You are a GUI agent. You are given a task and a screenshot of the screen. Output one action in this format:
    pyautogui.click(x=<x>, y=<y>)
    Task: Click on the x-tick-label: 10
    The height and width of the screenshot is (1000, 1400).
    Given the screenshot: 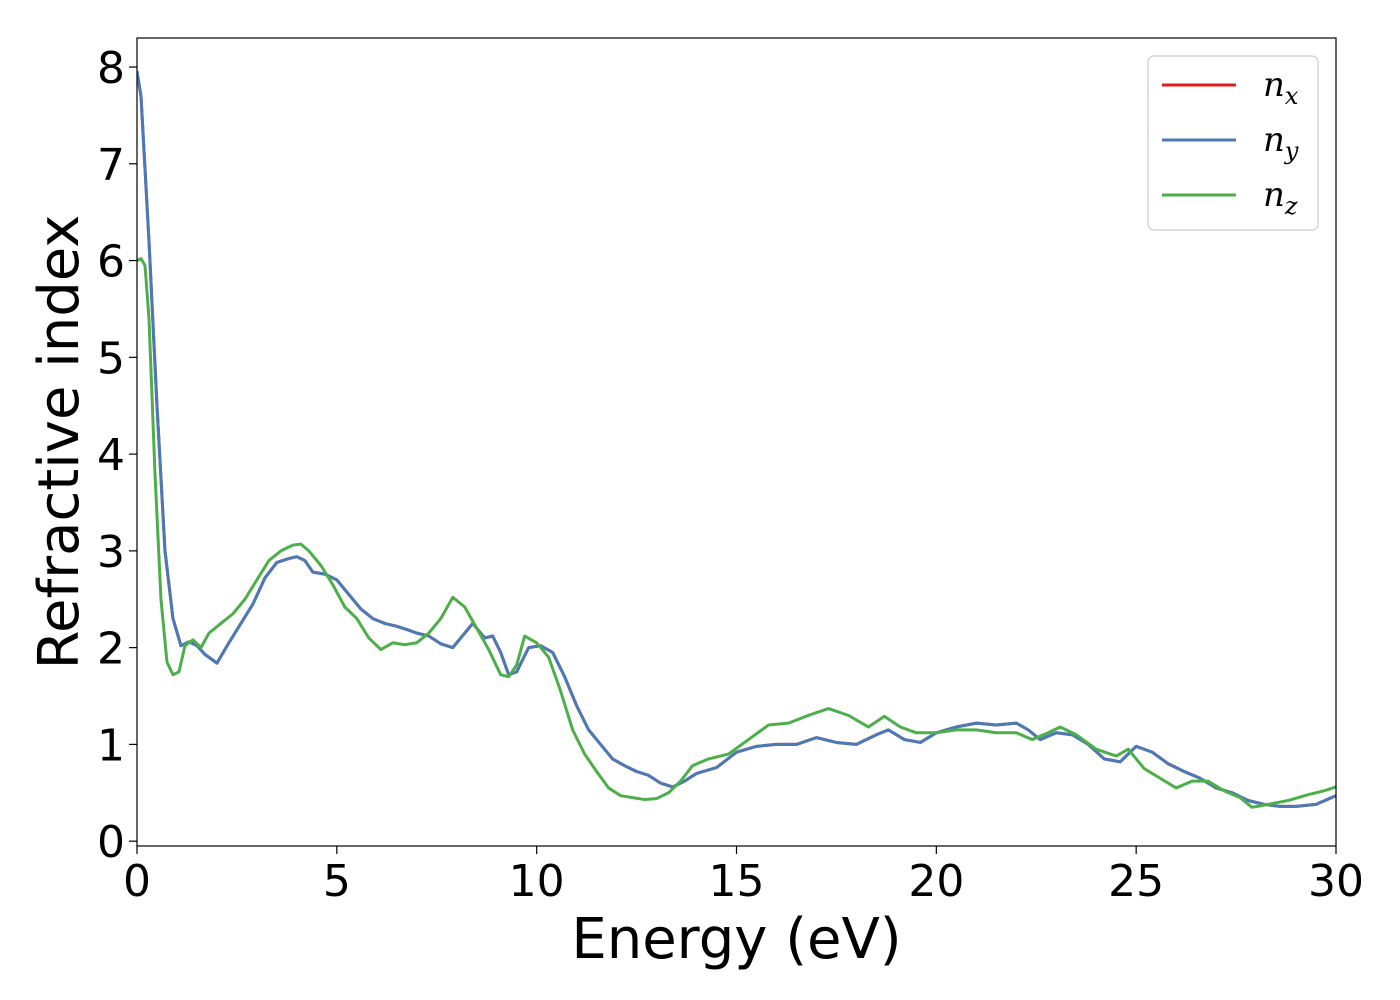 What is the action you would take?
    pyautogui.click(x=537, y=881)
    